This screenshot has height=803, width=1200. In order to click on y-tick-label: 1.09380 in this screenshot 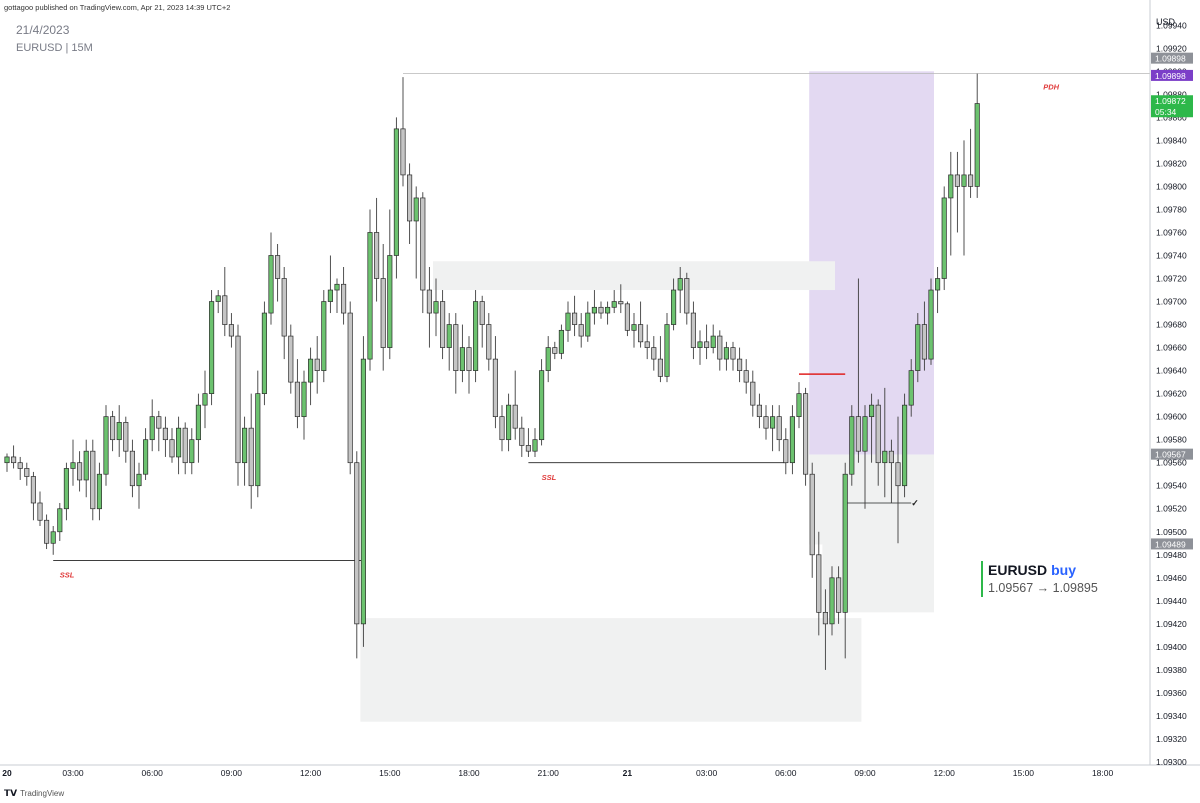, I will do `click(1171, 670)`.